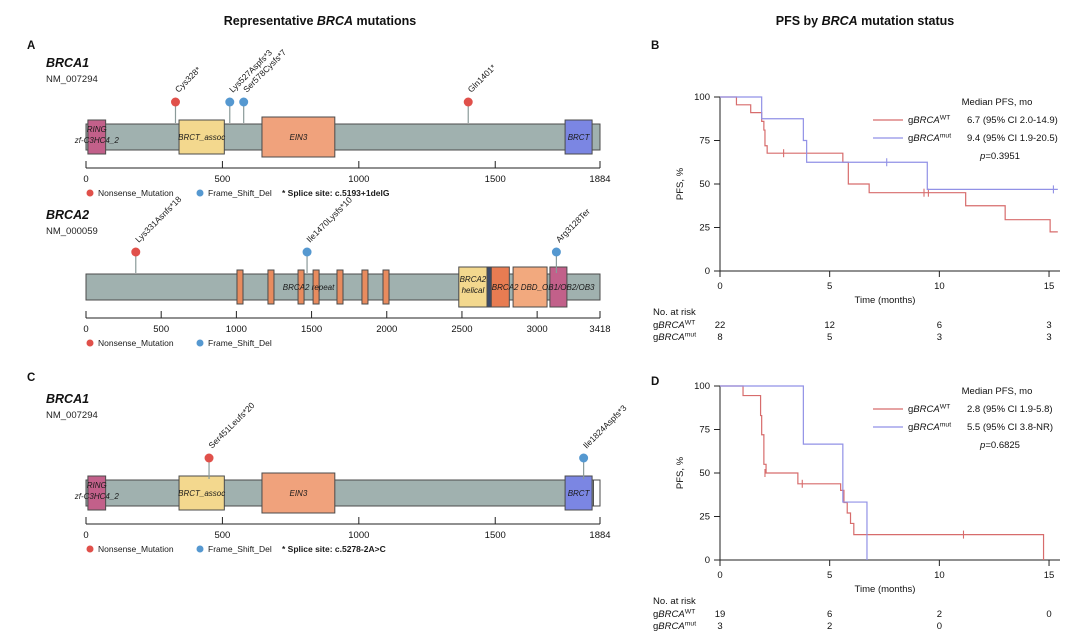 The width and height of the screenshot is (1090, 642). I want to click on left-figure-title: Representative BRCA mutations, so click(320, 21).